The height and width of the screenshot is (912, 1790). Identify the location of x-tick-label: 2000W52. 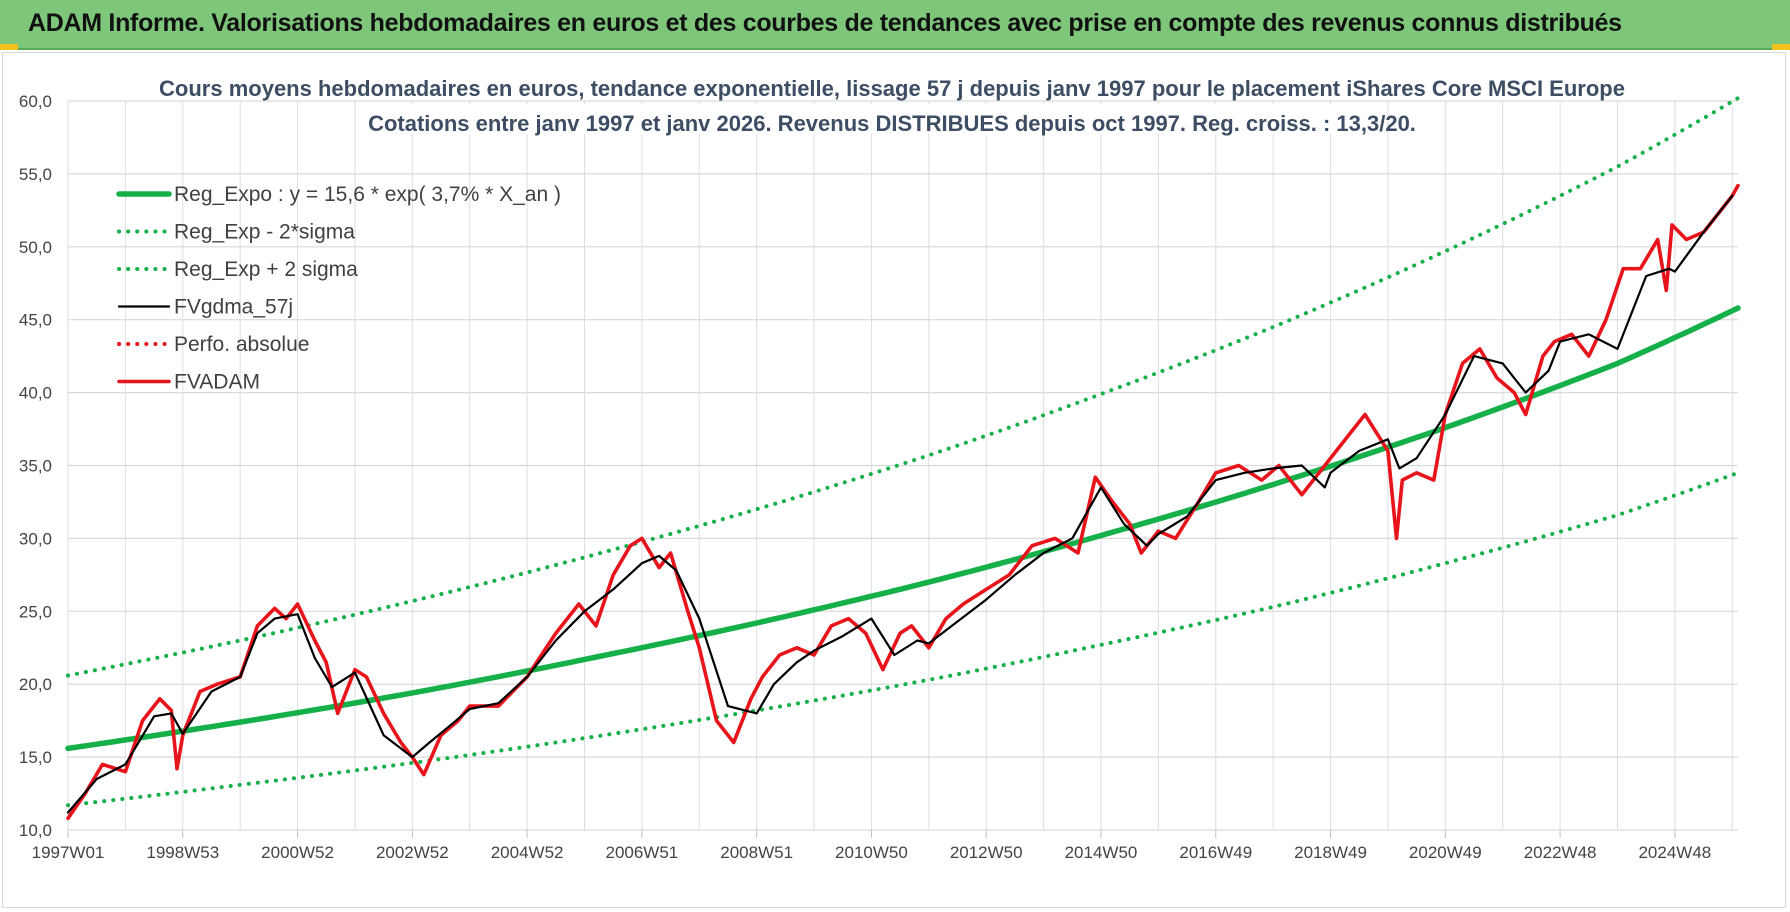
(297, 852).